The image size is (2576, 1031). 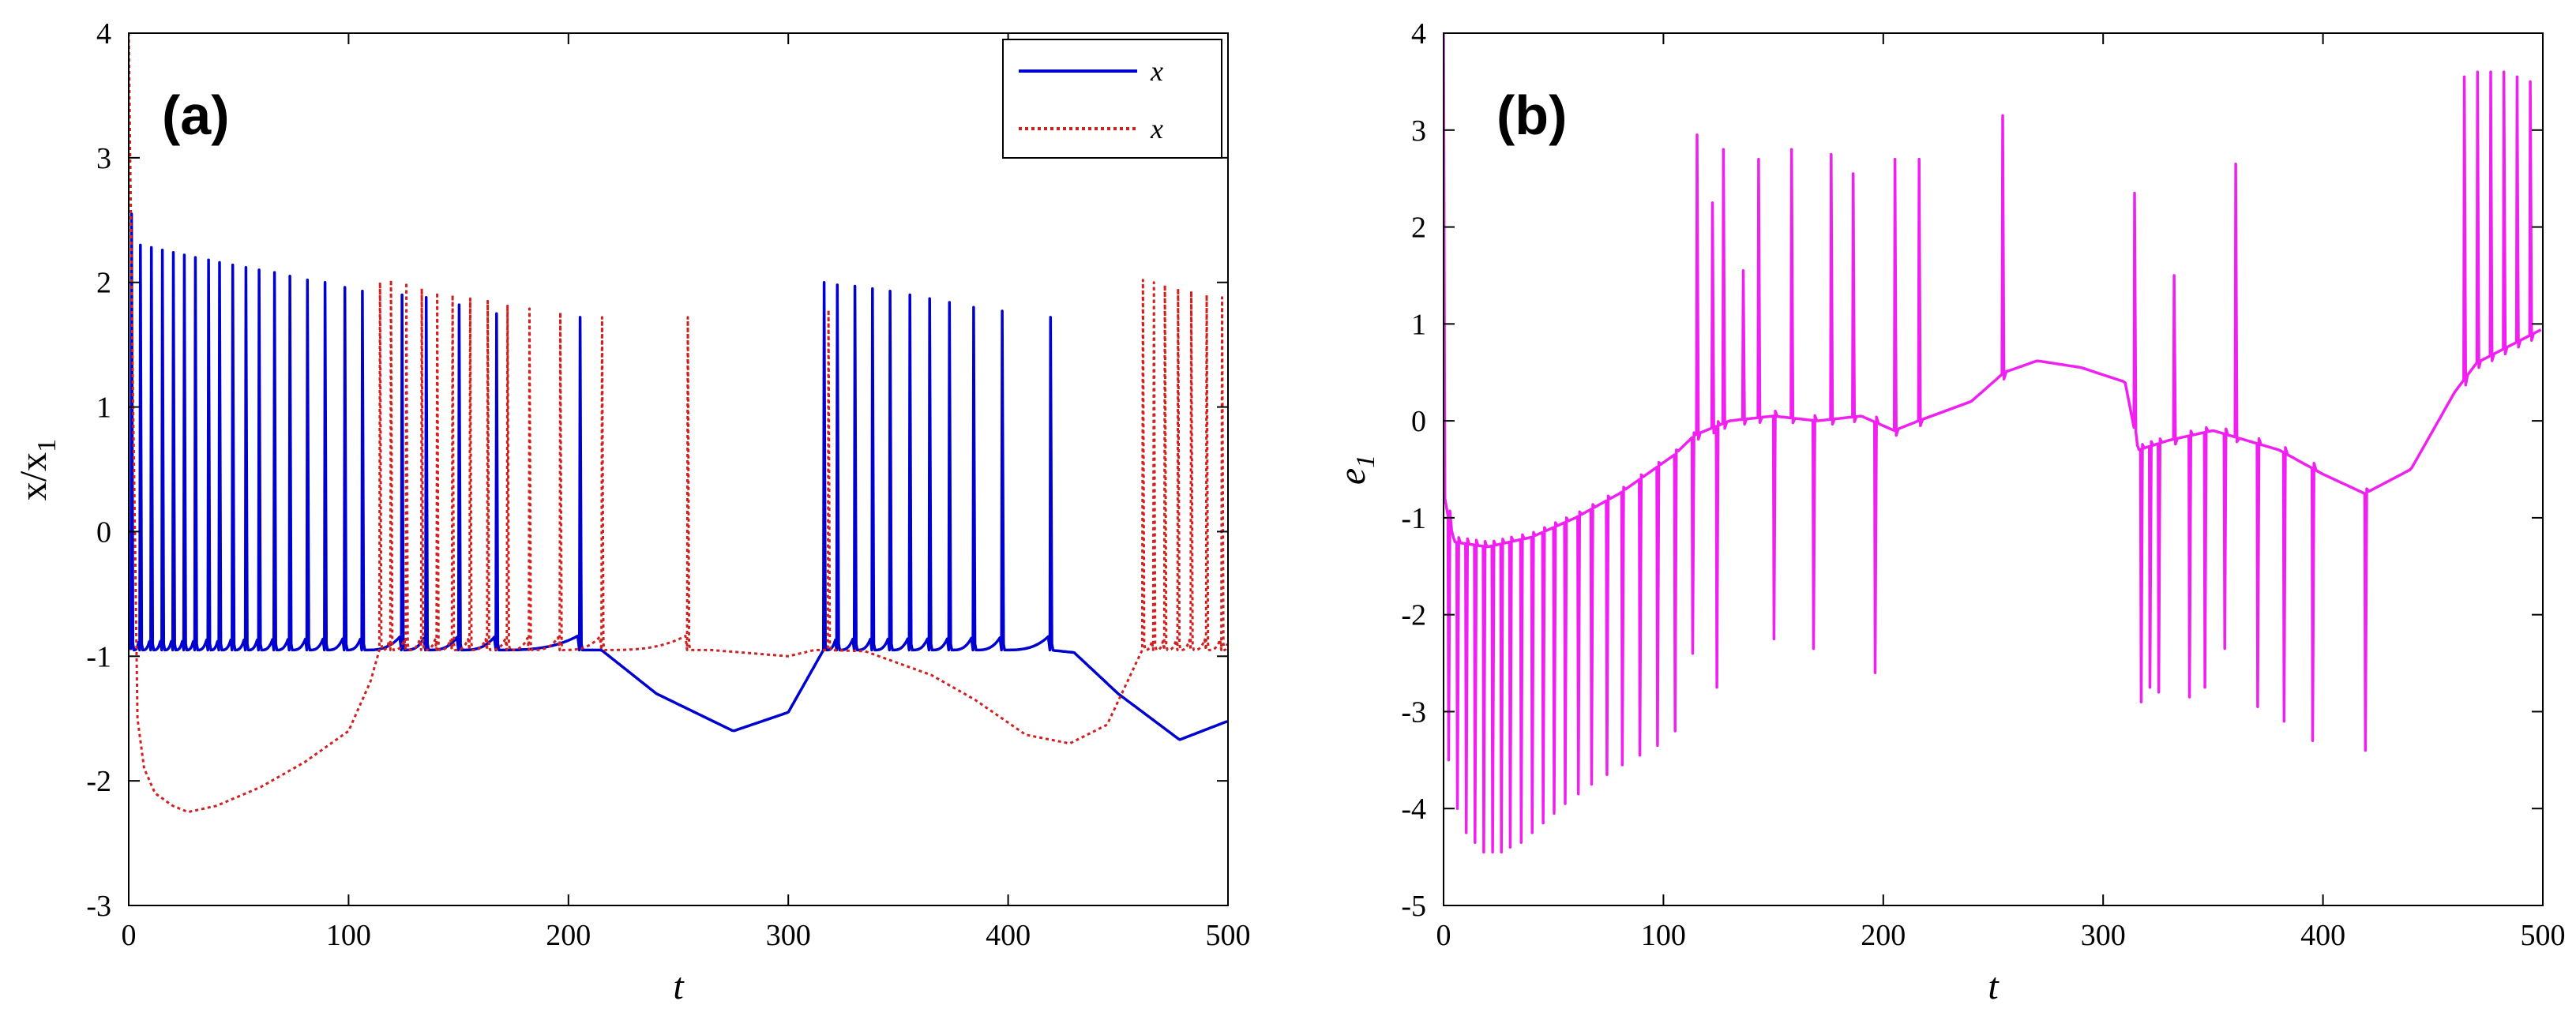 What do you see at coordinates (2103, 935) in the screenshot?
I see `chart-b-x-tick-label: 300` at bounding box center [2103, 935].